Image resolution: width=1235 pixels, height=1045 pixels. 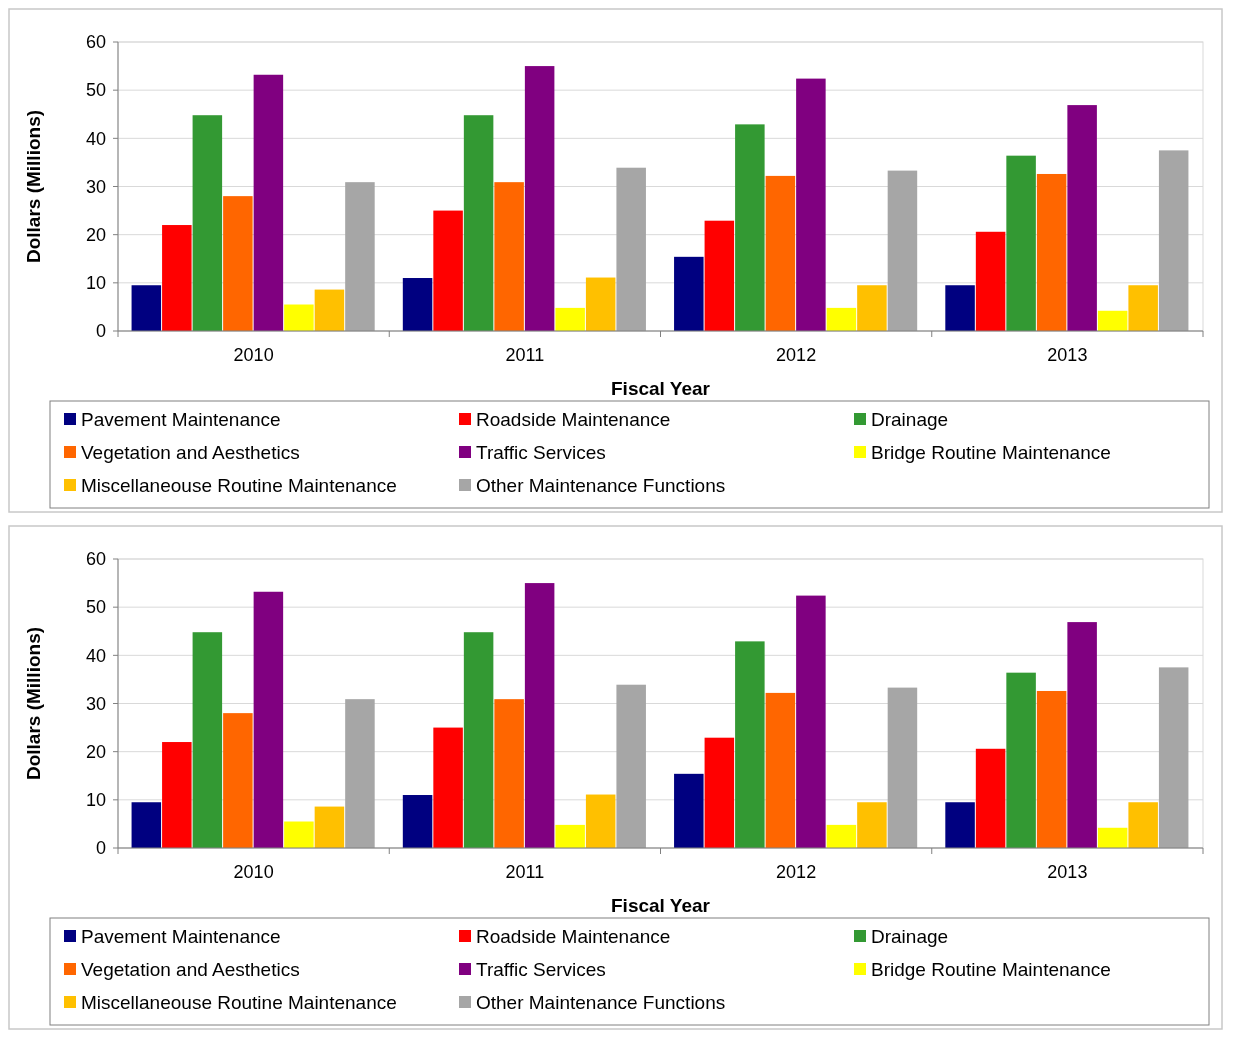 What do you see at coordinates (95, 90) in the screenshot?
I see `y-tick-label: 50` at bounding box center [95, 90].